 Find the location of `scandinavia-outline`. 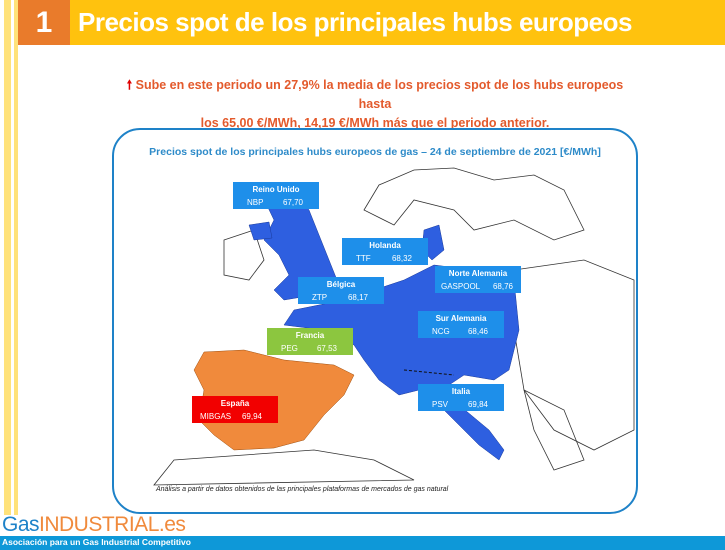

scandinavia-outline is located at coordinates (474, 204).